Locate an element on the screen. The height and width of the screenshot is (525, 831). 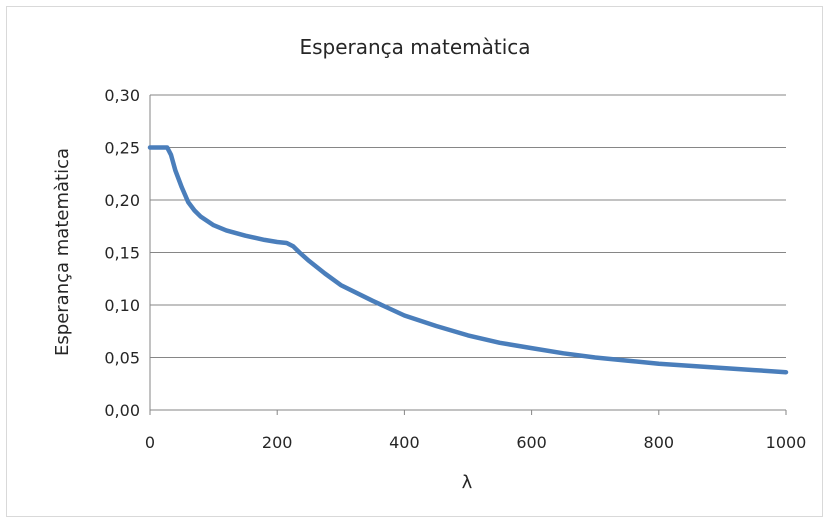
y-tick-label: 0,00 is located at coordinates (122, 410).